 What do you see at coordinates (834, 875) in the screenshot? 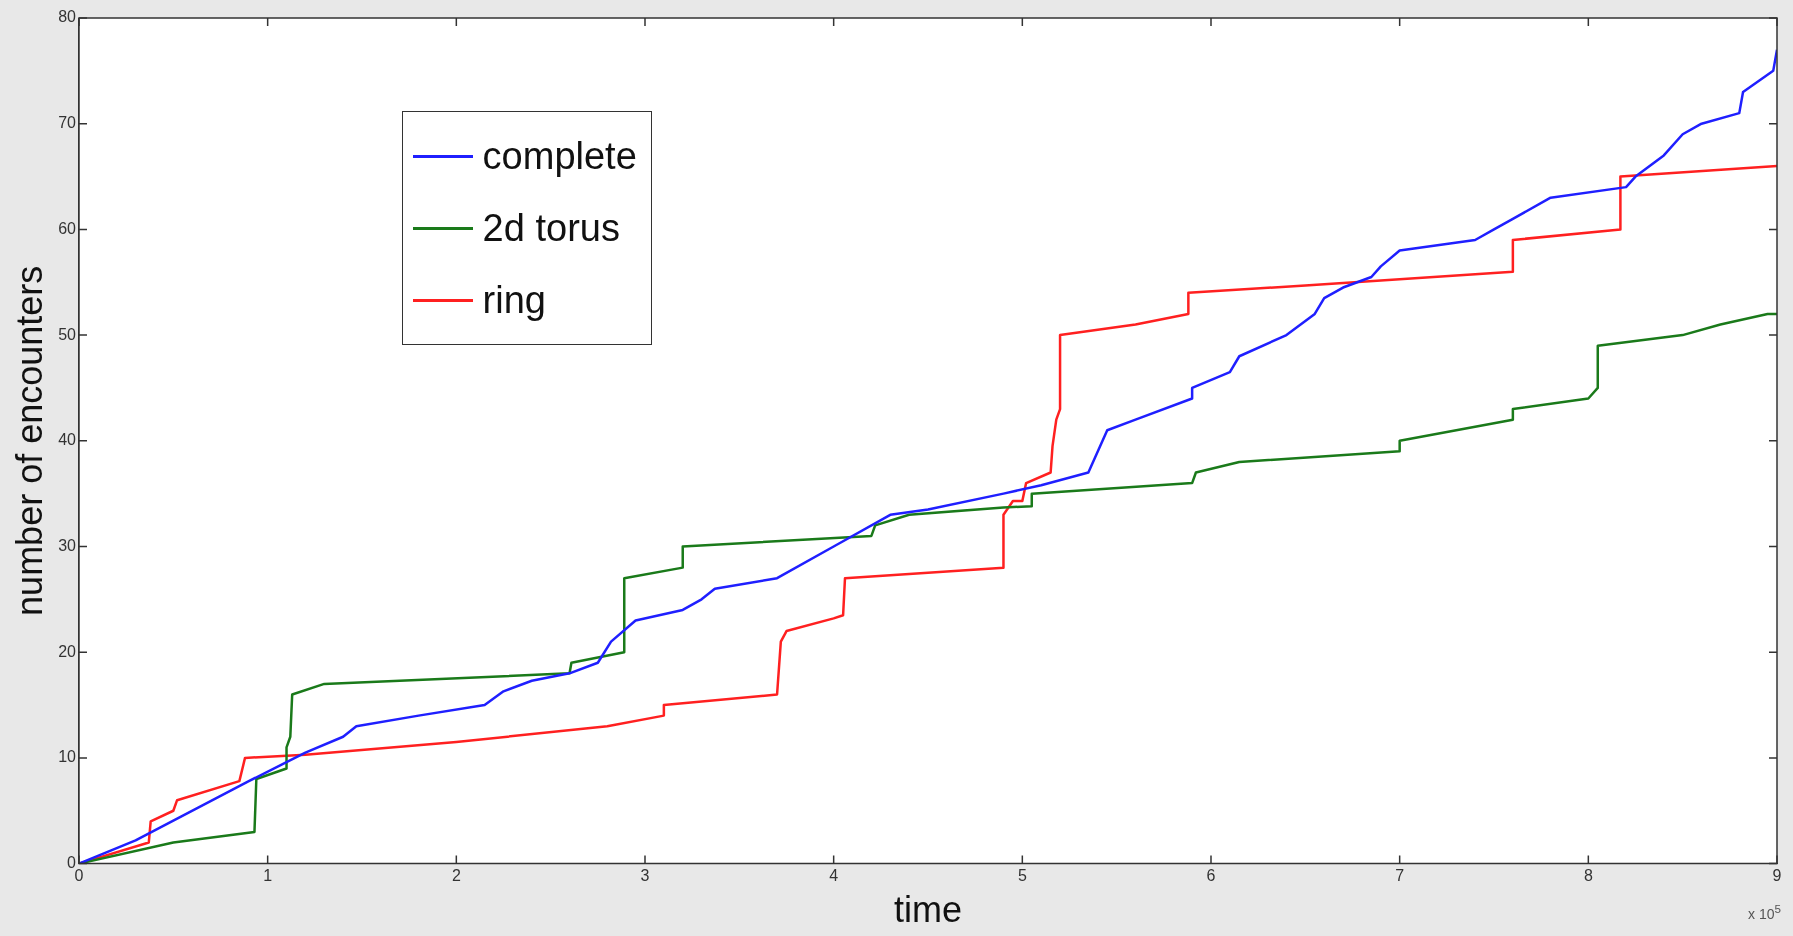
I see `x-tick-label: 4` at bounding box center [834, 875].